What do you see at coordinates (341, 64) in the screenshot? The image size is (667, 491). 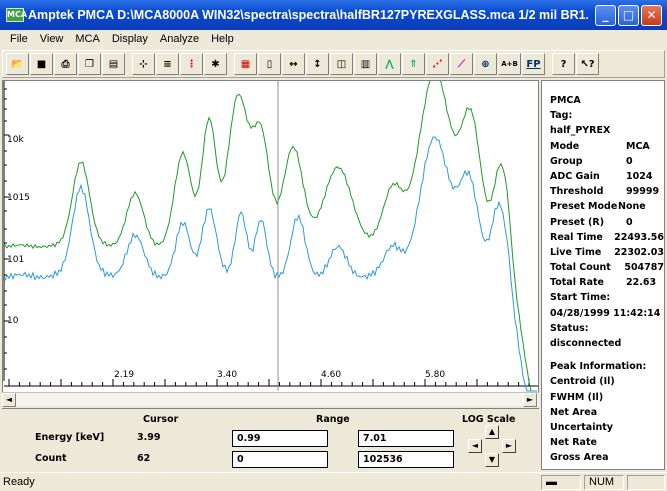 I see `fullscale-icon: ◫` at bounding box center [341, 64].